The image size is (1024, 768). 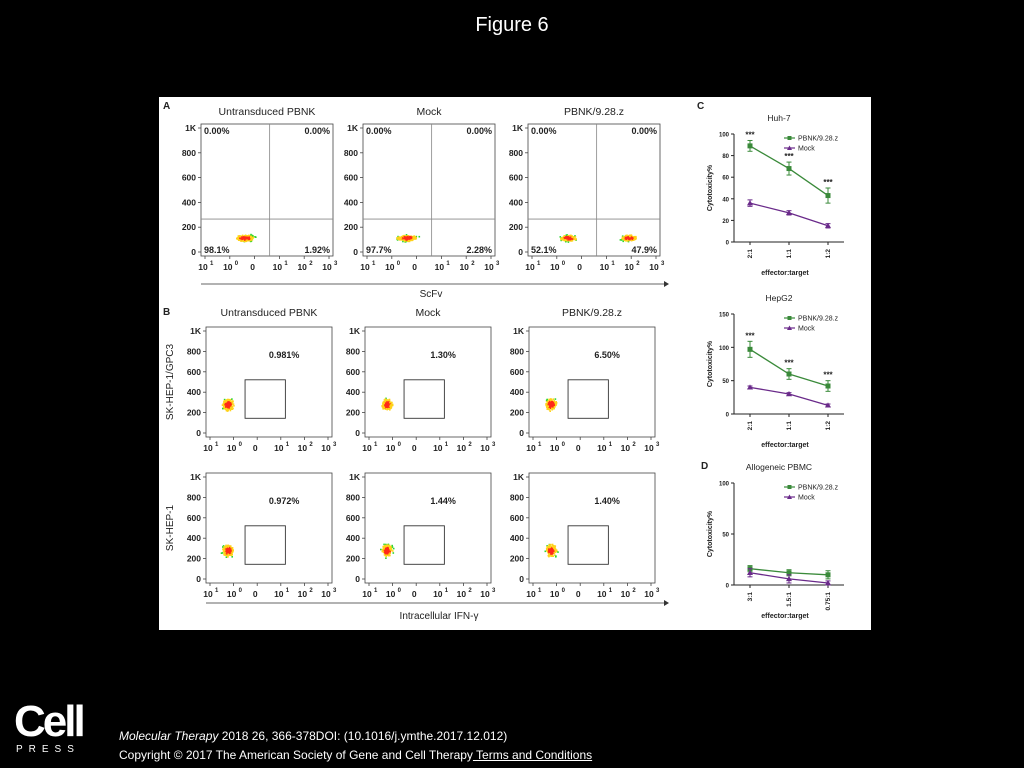 What do you see at coordinates (429, 112) in the screenshot?
I see `panel-a-plot-2-title: Mock` at bounding box center [429, 112].